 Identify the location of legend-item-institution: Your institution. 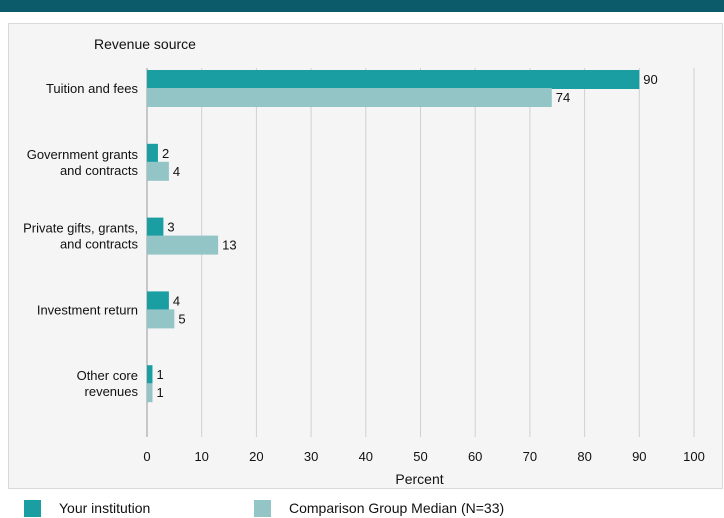
(87, 508).